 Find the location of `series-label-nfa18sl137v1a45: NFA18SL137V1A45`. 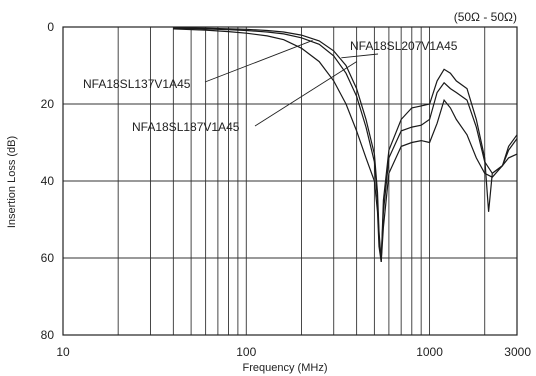

series-label-nfa18sl137v1a45: NFA18SL137V1A45 is located at coordinates (137, 84).